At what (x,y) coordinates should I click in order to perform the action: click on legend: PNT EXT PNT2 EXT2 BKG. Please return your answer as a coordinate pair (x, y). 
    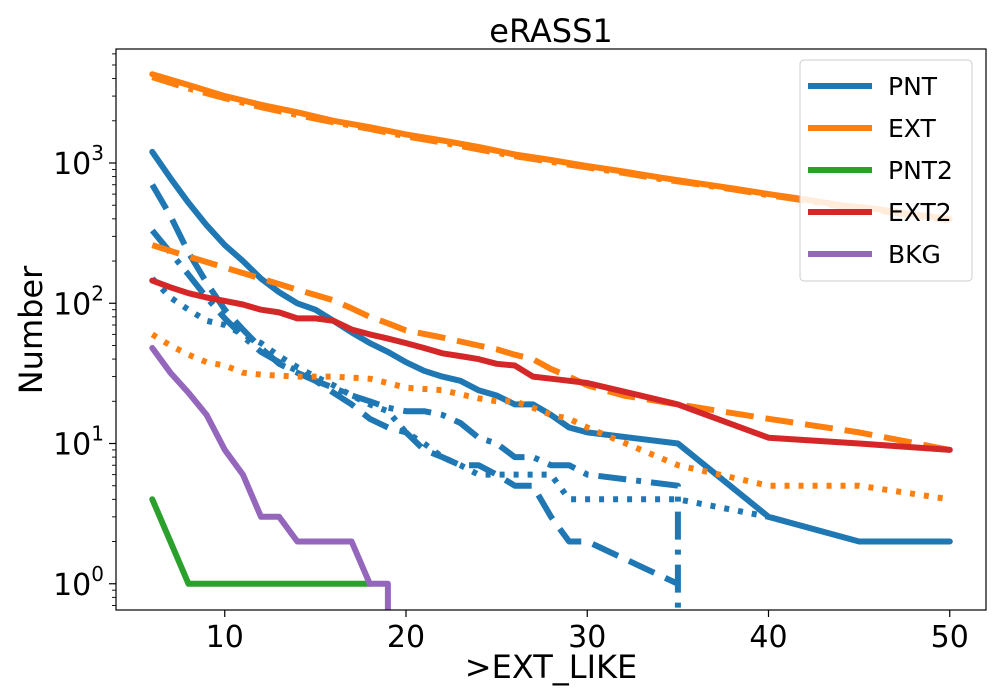
    Looking at the image, I should click on (886, 170).